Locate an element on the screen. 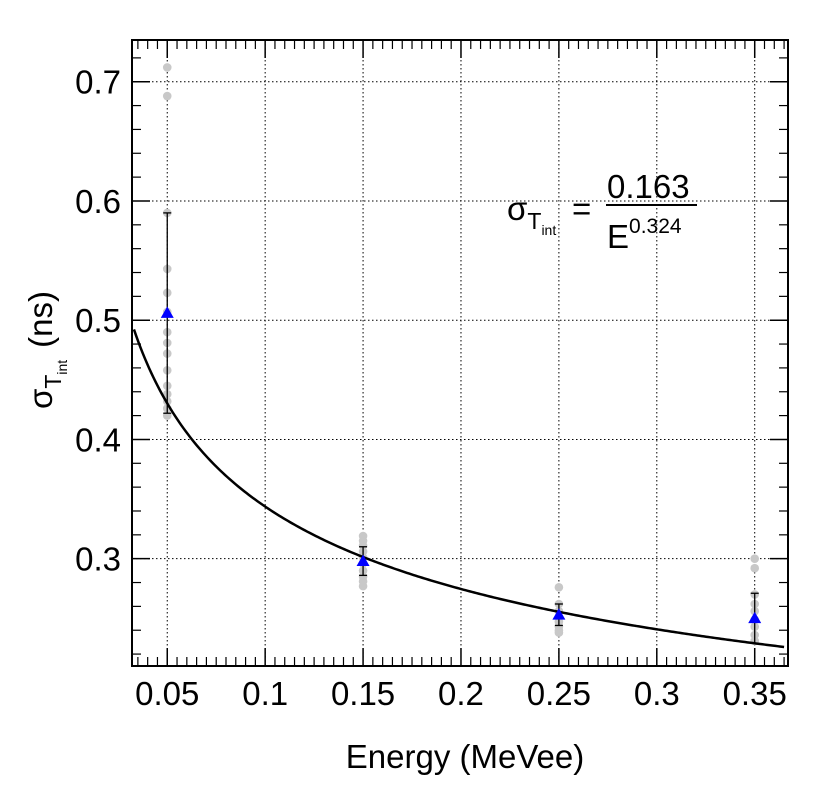 The image size is (830, 794). x-tick-label: 0.1 is located at coordinates (265, 693).